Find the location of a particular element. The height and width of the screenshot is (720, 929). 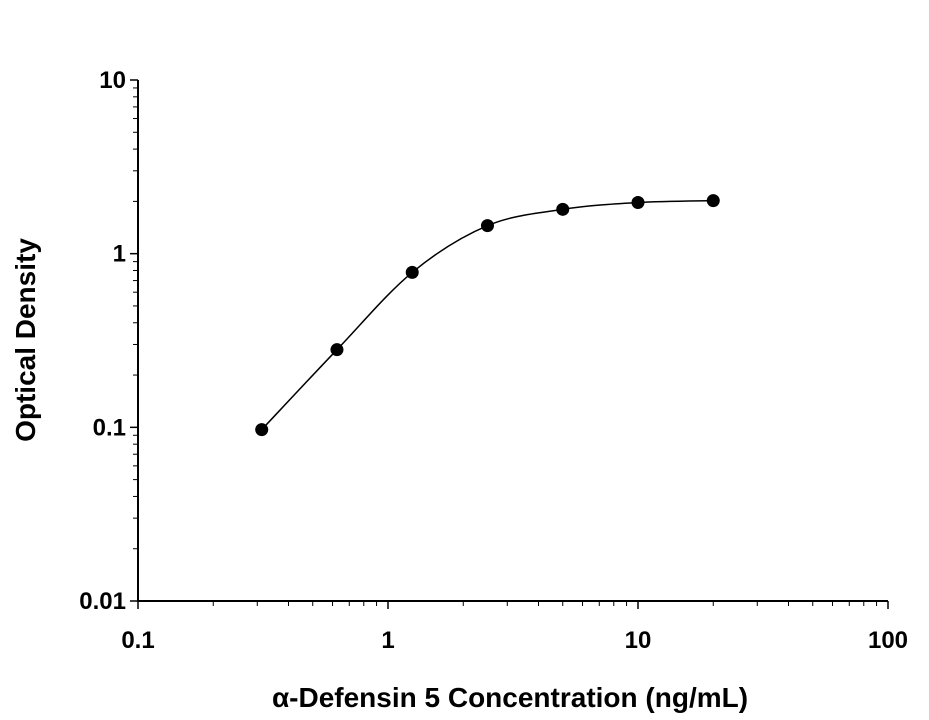

x-tick-label: 10 is located at coordinates (638, 640).